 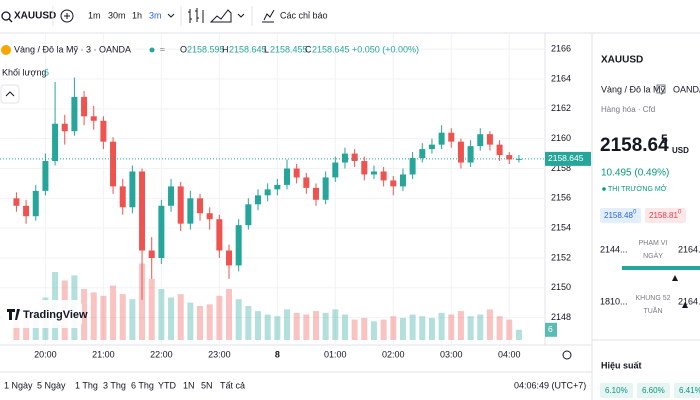 What do you see at coordinates (561, 257) in the screenshot?
I see `y-tick-label: 2152` at bounding box center [561, 257].